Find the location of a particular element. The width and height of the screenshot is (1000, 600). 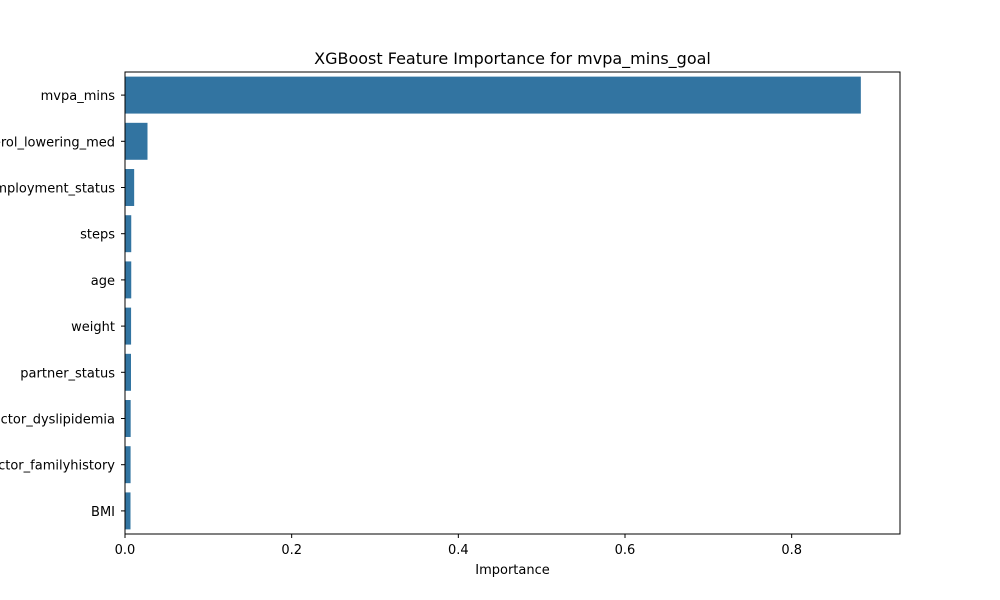

y-tick-label: risk_factor_dyslipidemia is located at coordinates (57, 420).